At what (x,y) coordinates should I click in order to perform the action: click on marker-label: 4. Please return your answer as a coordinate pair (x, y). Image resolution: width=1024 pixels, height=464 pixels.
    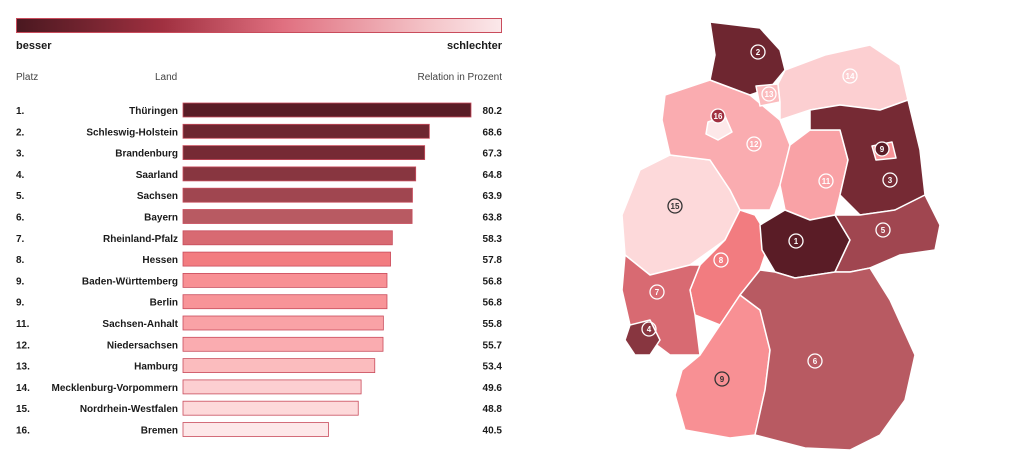
    Looking at the image, I should click on (649, 329).